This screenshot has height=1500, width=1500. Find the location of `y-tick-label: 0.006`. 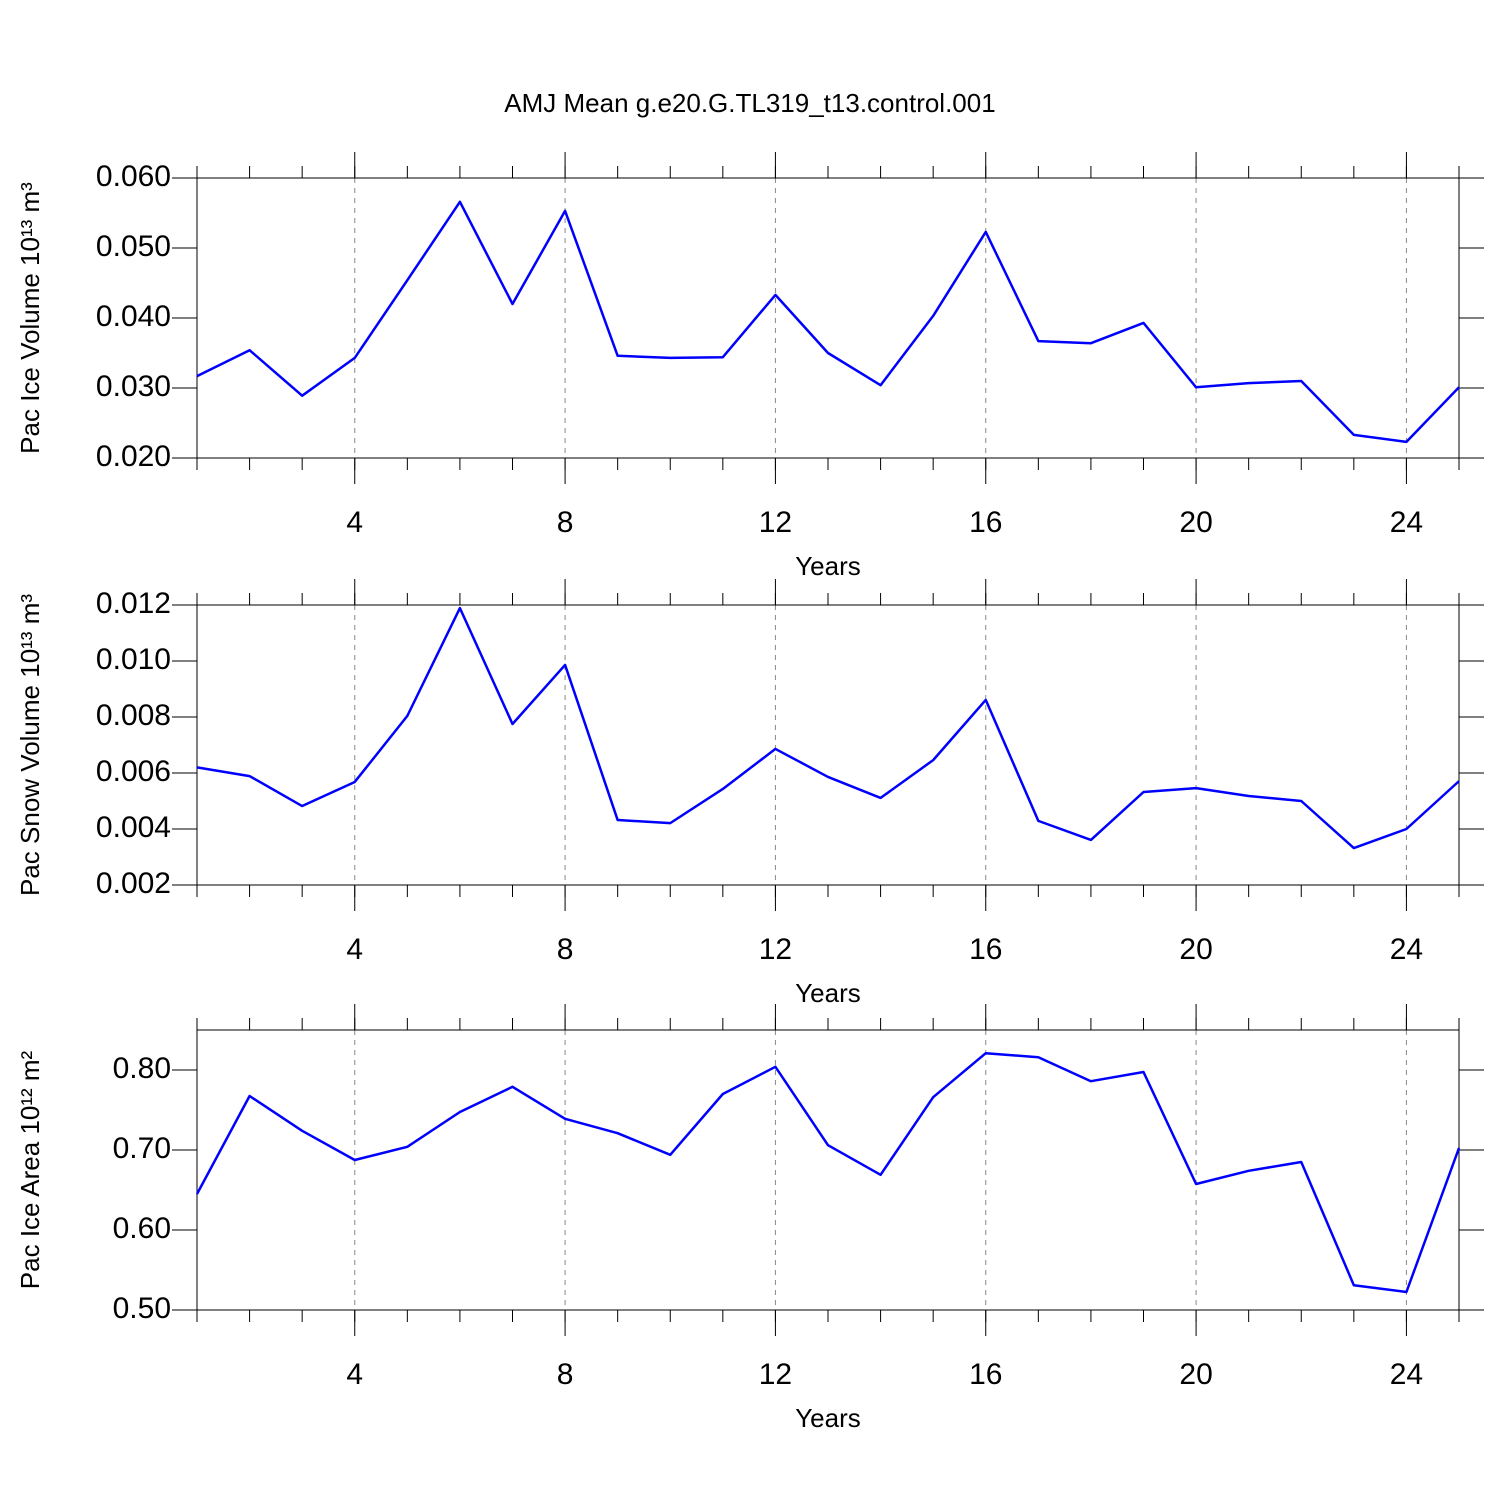

y-tick-label: 0.006 is located at coordinates (133, 771).